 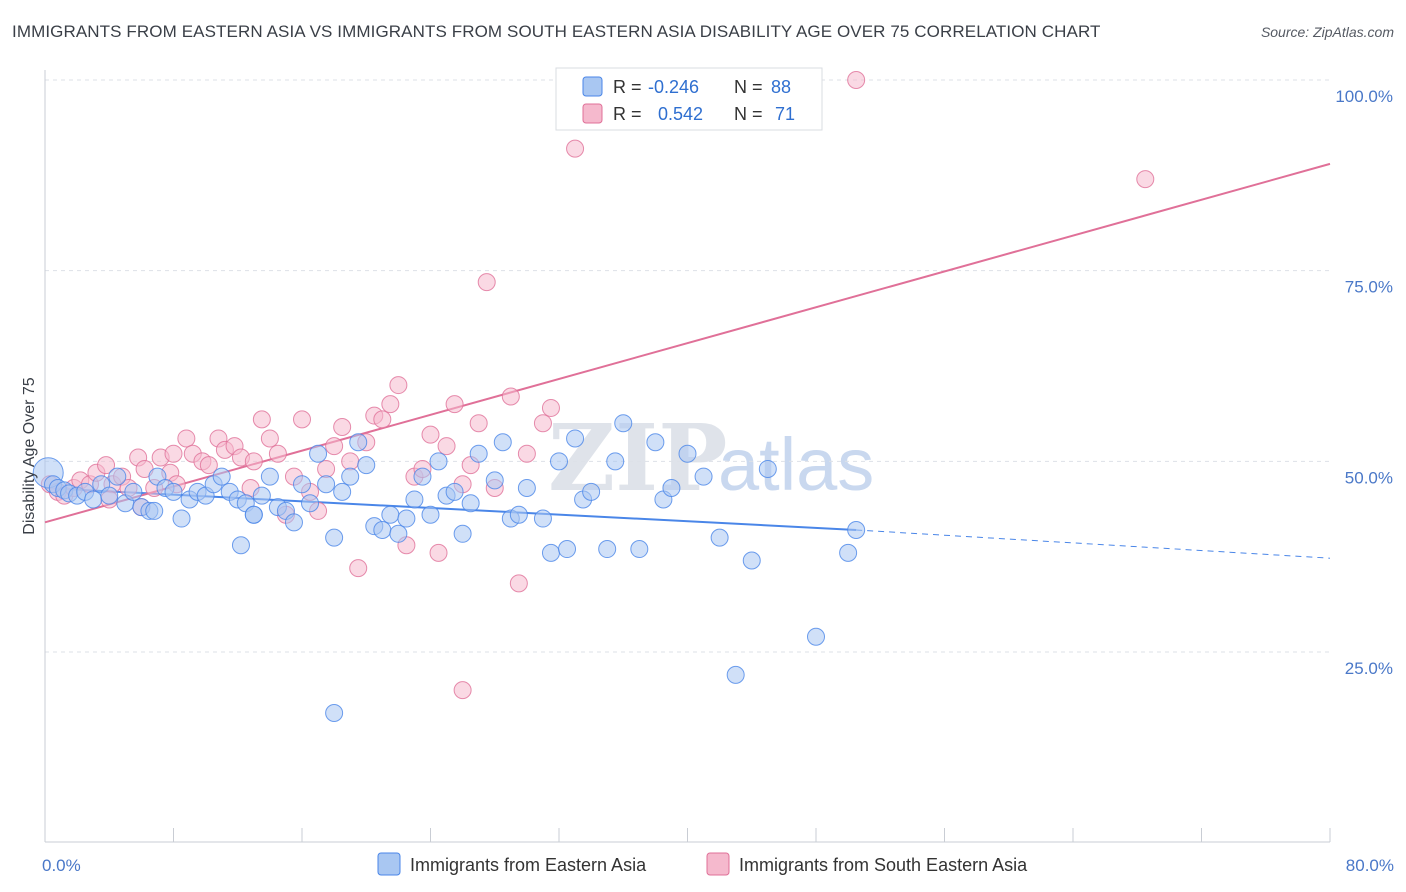 I want to click on trend-line-eastern-asia-extension, so click(x=1093, y=544).